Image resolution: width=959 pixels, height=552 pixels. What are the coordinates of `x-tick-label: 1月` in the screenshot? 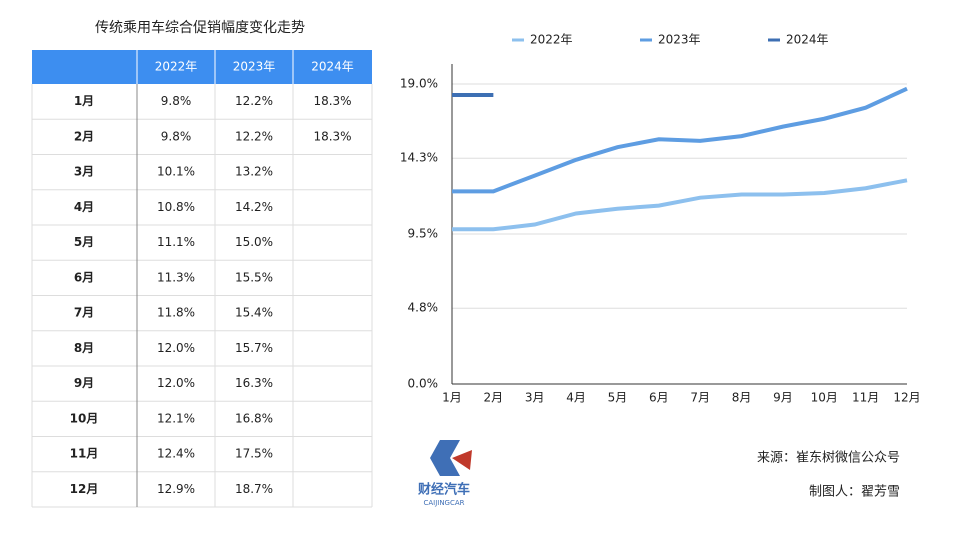 It's located at (452, 398).